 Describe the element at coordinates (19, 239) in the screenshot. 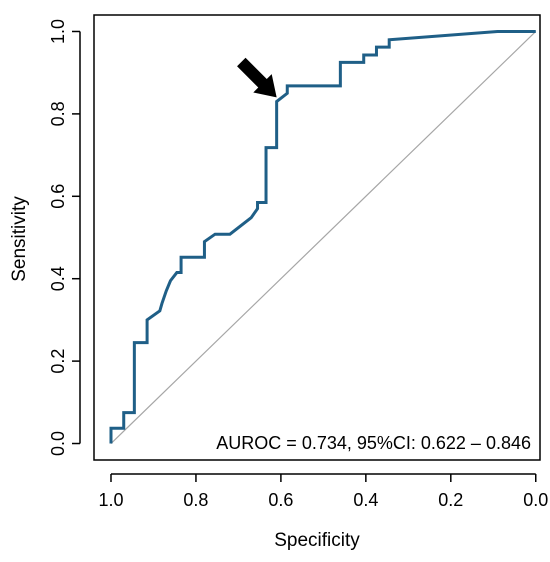

I see `y-axis-title: Sensitivity` at that location.